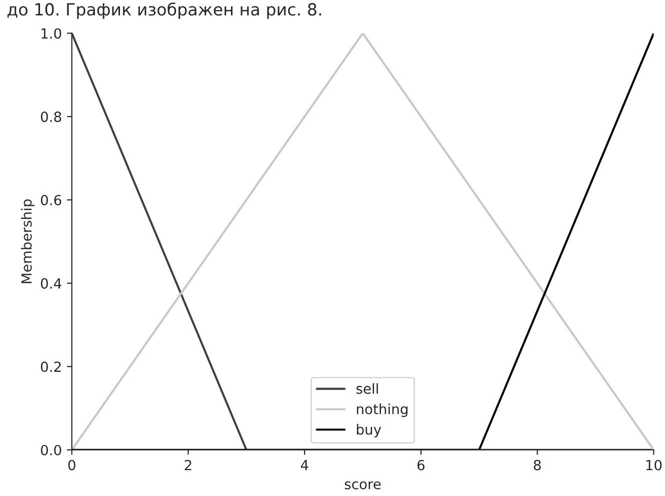 This screenshot has width=665, height=496. I want to click on y-tick-label: 0.2, so click(50, 367).